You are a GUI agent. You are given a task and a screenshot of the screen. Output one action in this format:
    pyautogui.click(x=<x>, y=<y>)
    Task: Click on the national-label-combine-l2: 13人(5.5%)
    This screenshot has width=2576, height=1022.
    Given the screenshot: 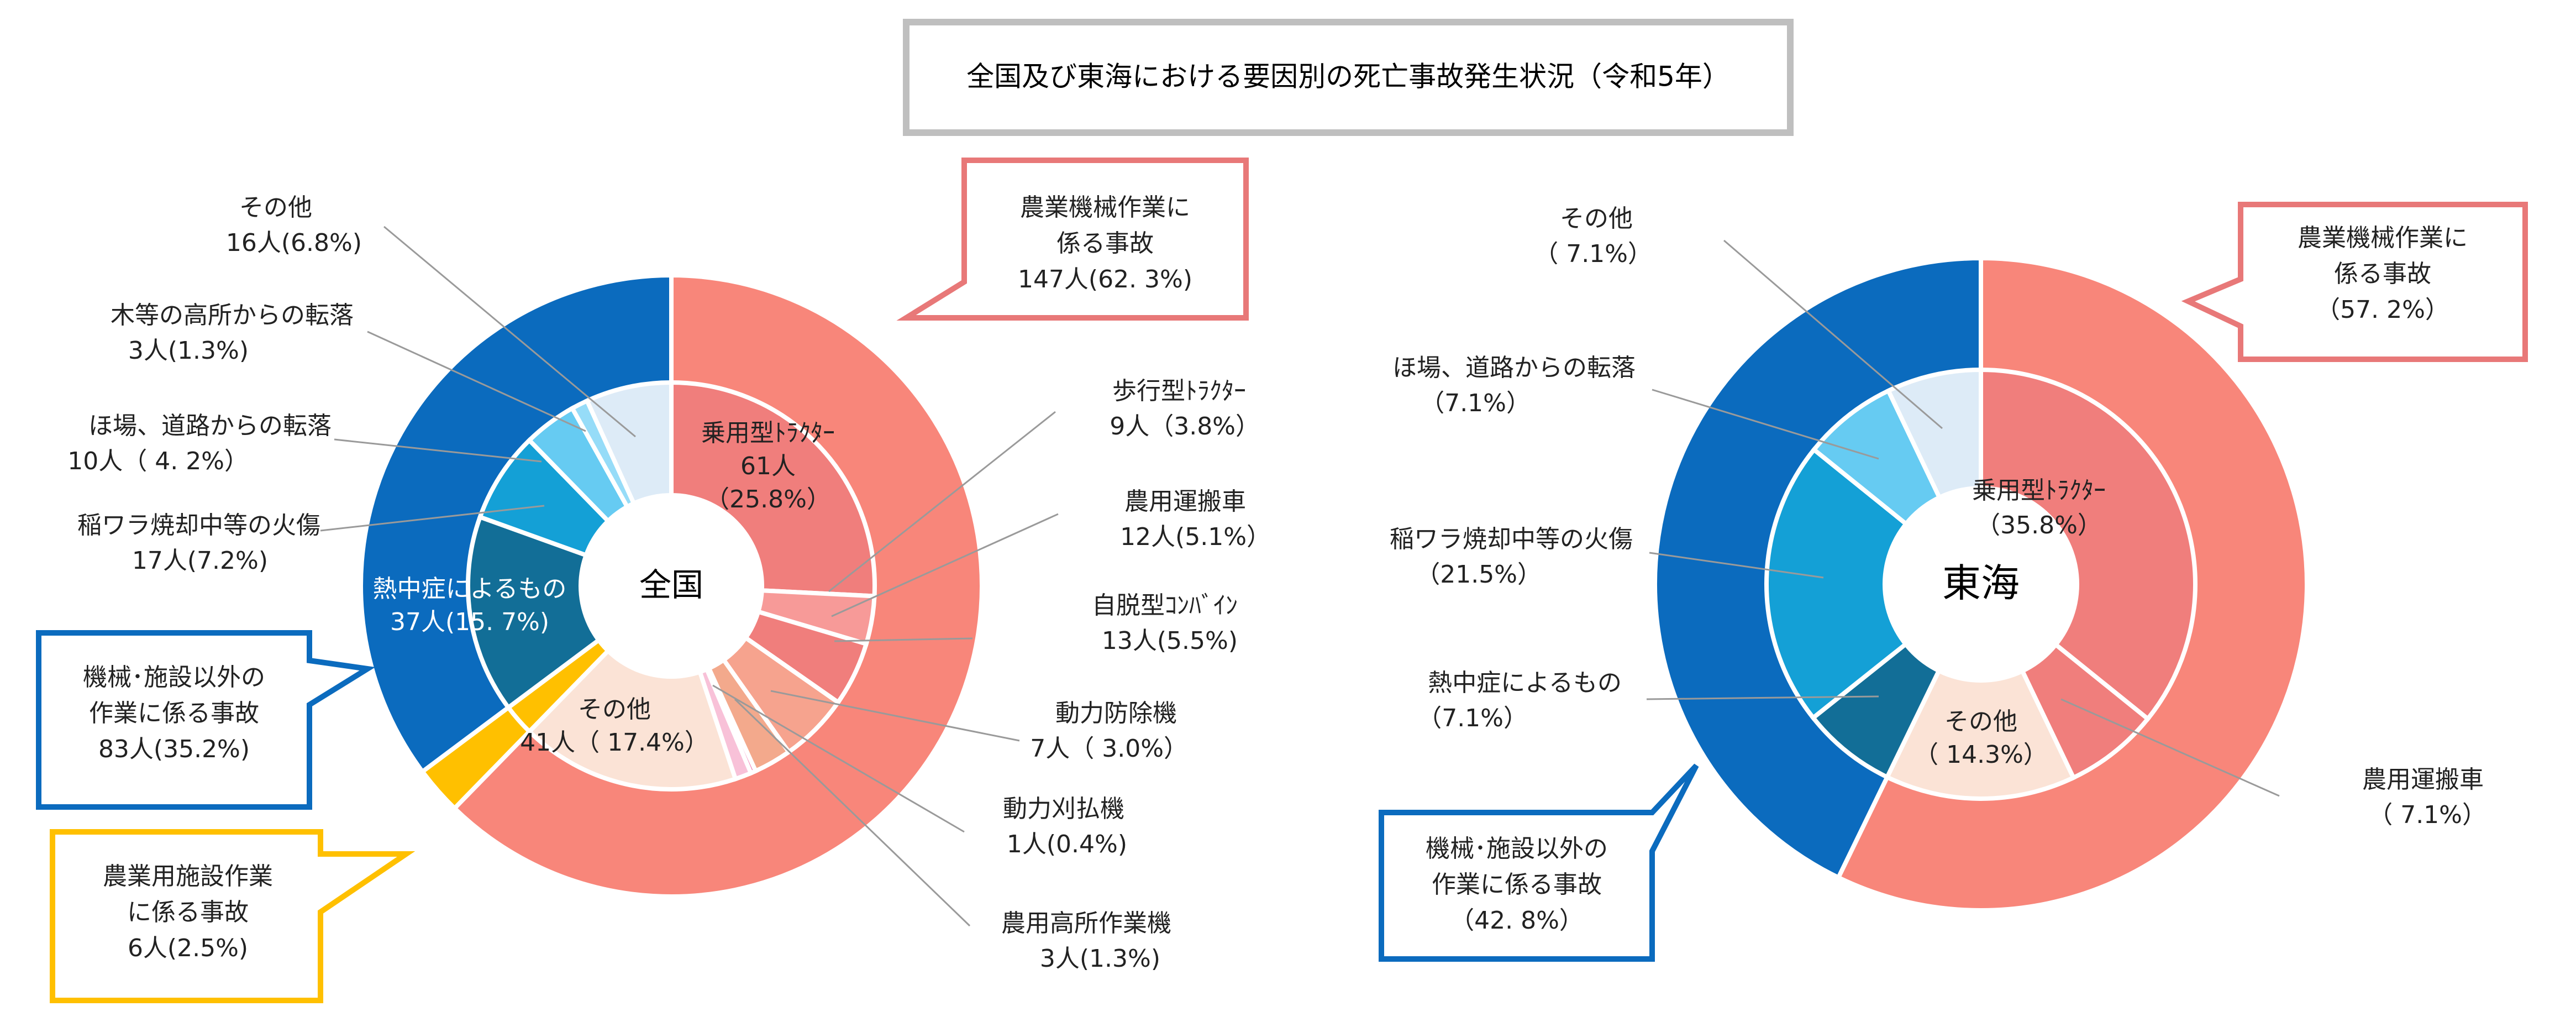 What is the action you would take?
    pyautogui.click(x=1170, y=641)
    